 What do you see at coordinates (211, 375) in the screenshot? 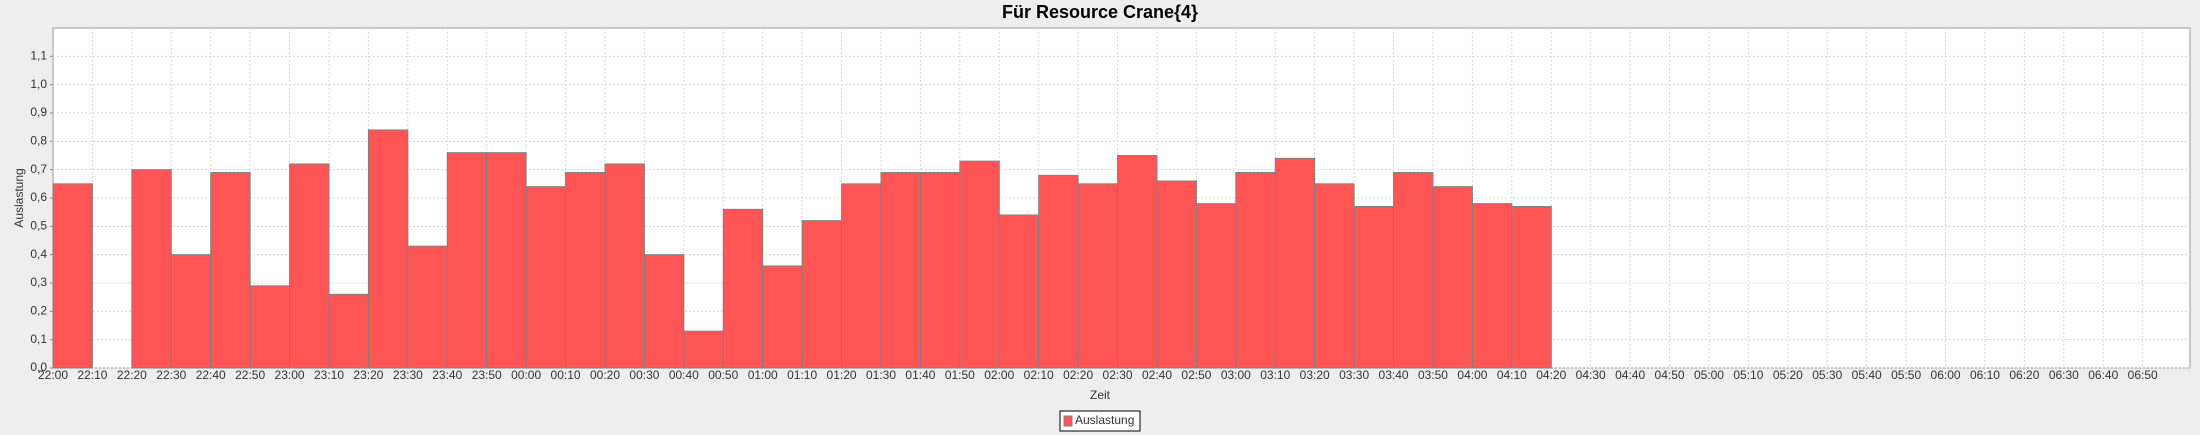
I see `x-tick-label: 22:40` at bounding box center [211, 375].